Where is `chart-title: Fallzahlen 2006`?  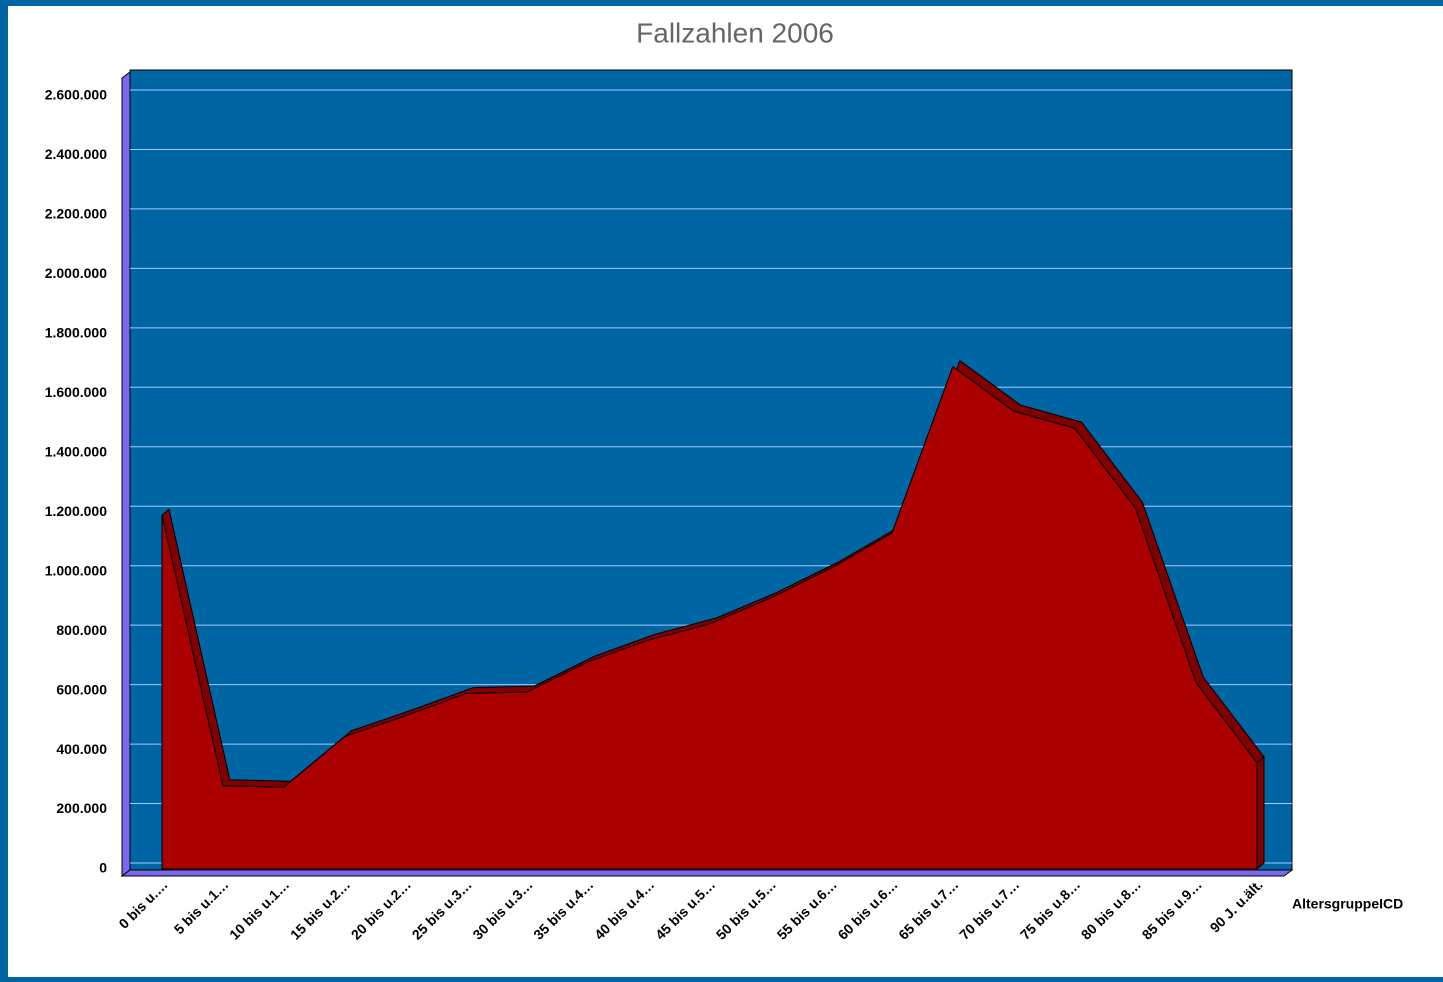 chart-title: Fallzahlen 2006 is located at coordinates (735, 32).